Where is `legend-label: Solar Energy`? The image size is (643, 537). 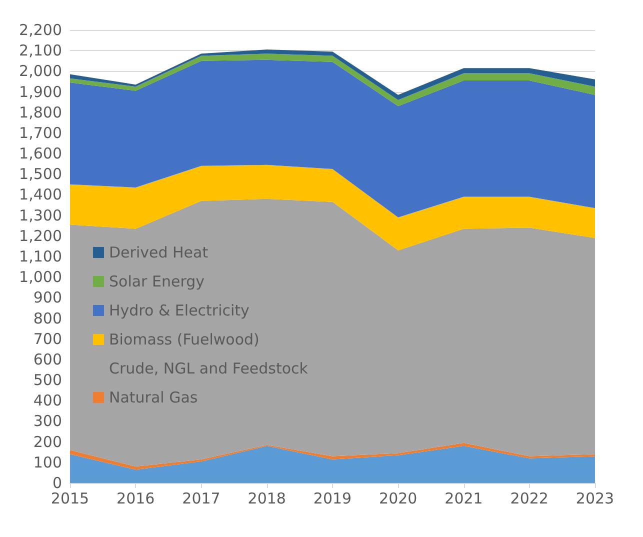
legend-label: Solar Energy is located at coordinates (157, 281).